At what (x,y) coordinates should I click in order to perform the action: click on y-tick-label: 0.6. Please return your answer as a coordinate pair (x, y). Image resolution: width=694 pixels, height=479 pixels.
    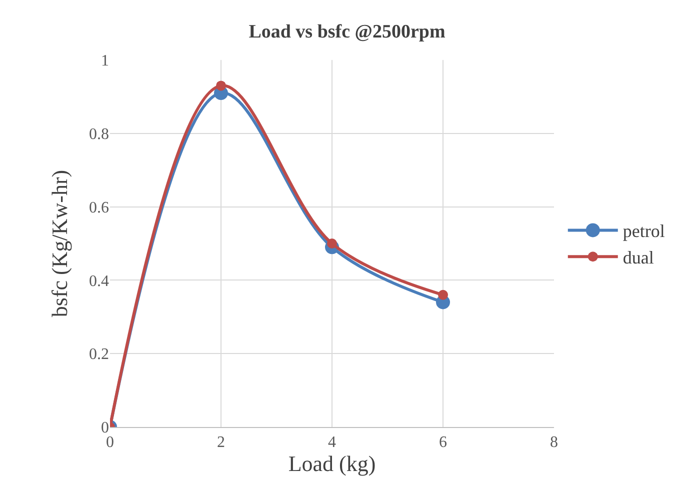
    Looking at the image, I should click on (99, 207).